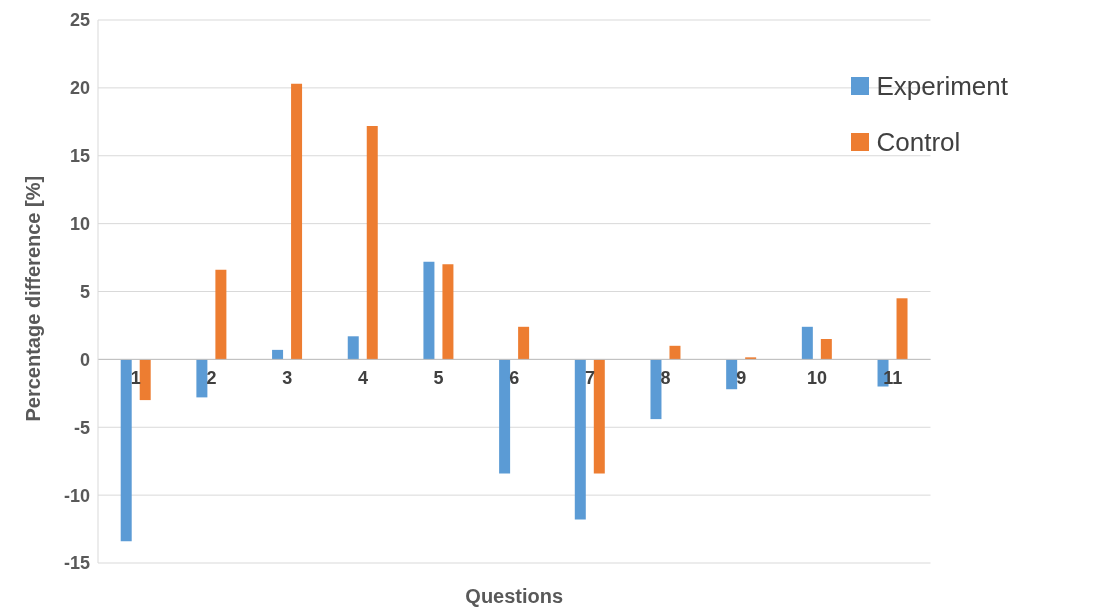  I want to click on legend-label: Control, so click(918, 142).